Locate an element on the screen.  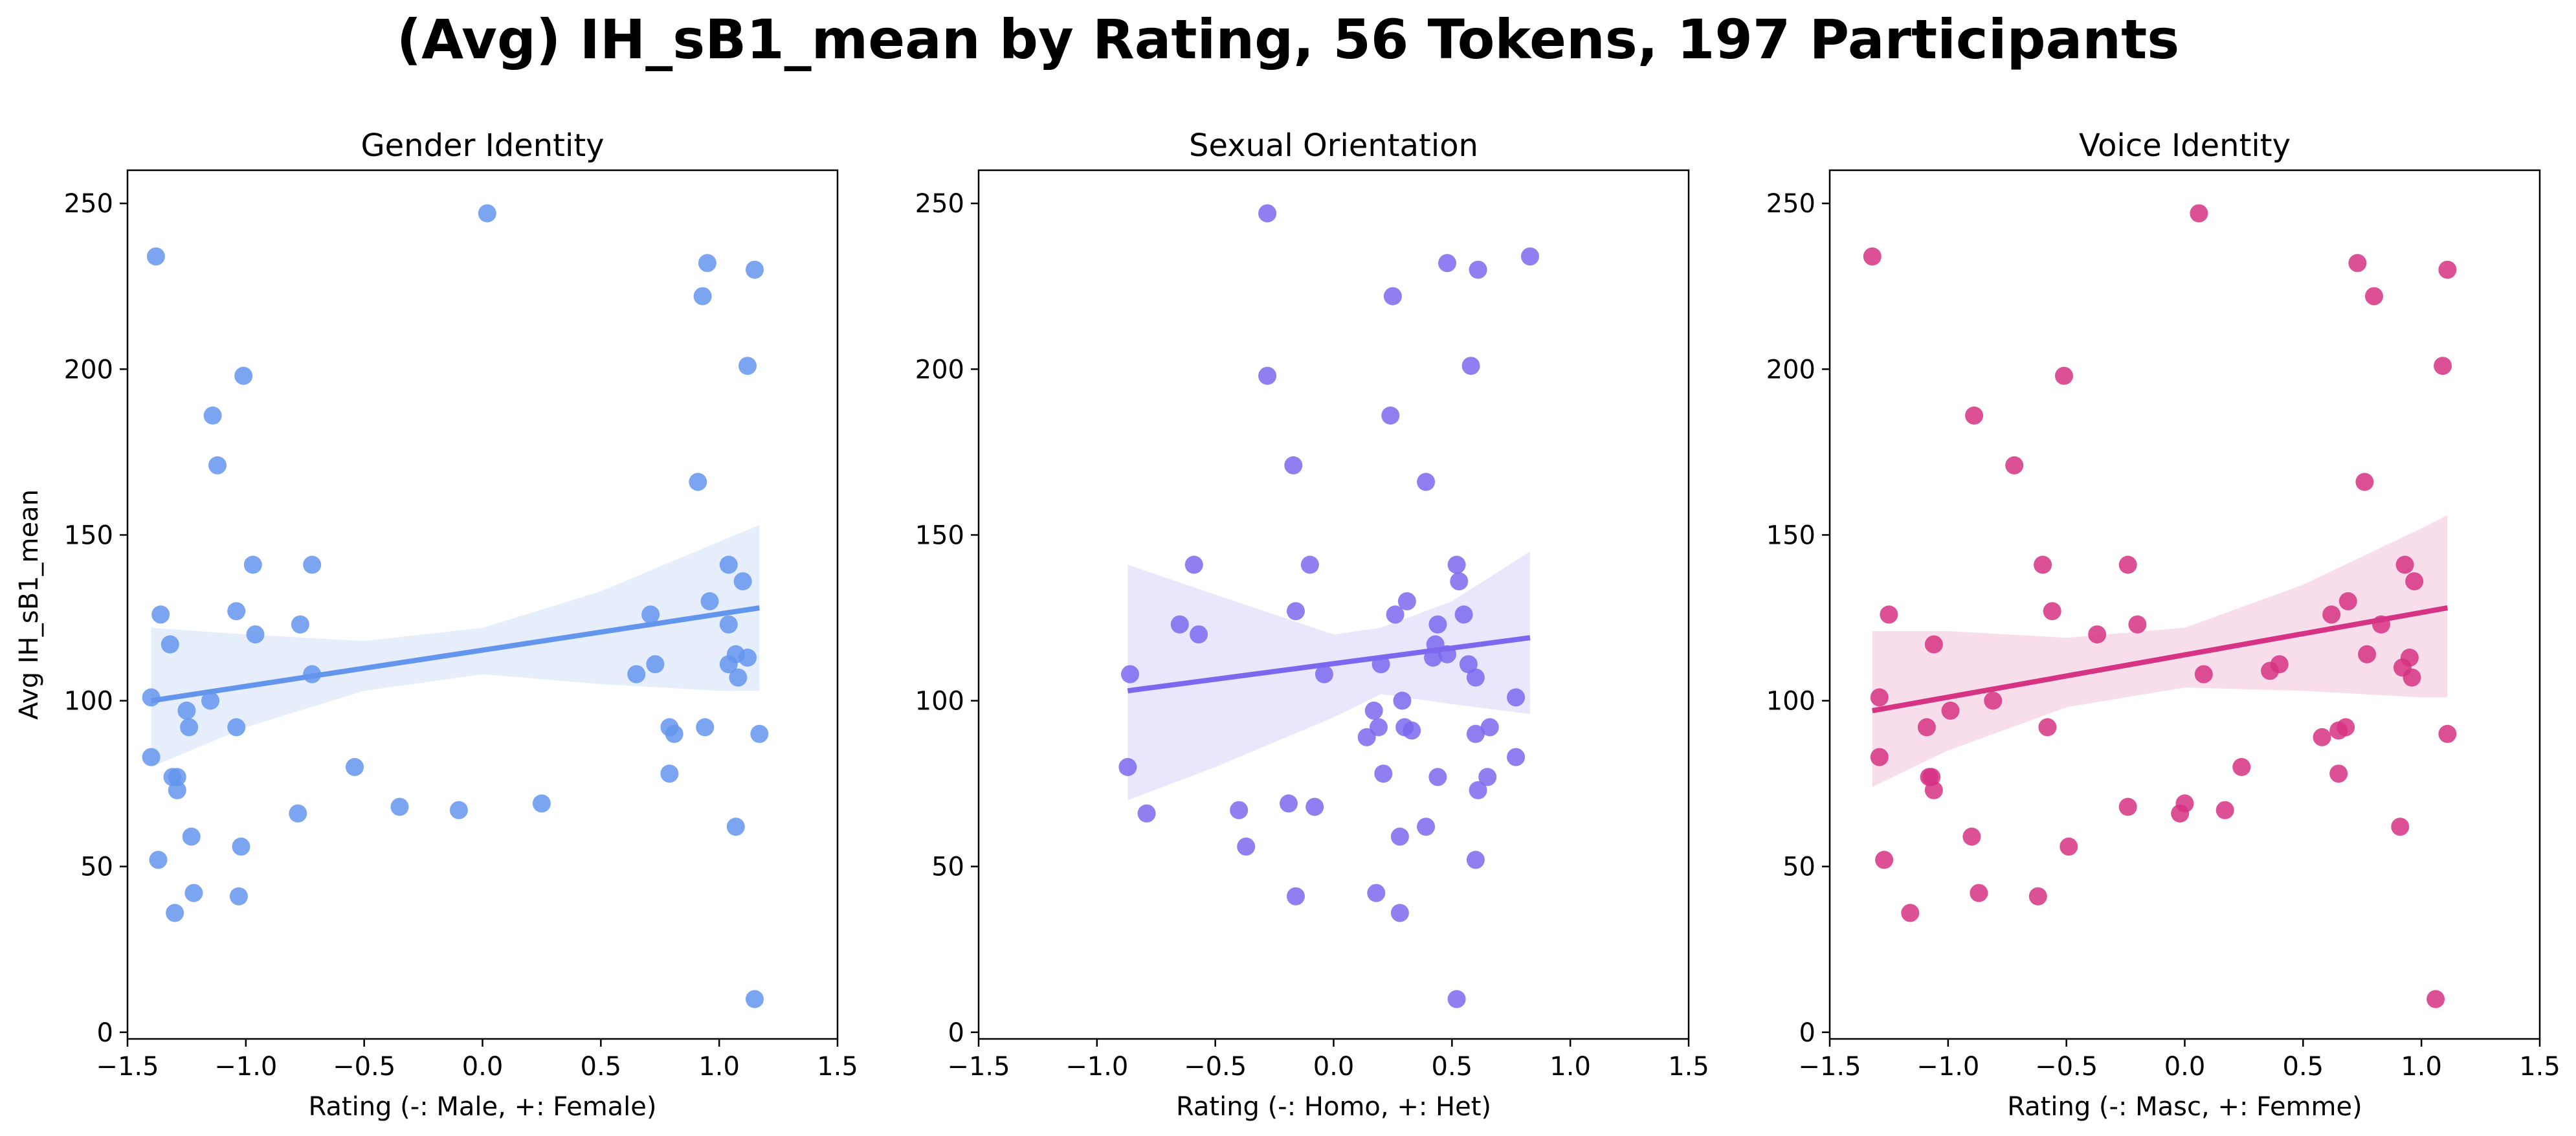
sexual-orientation-regression-line is located at coordinates (1329, 664).